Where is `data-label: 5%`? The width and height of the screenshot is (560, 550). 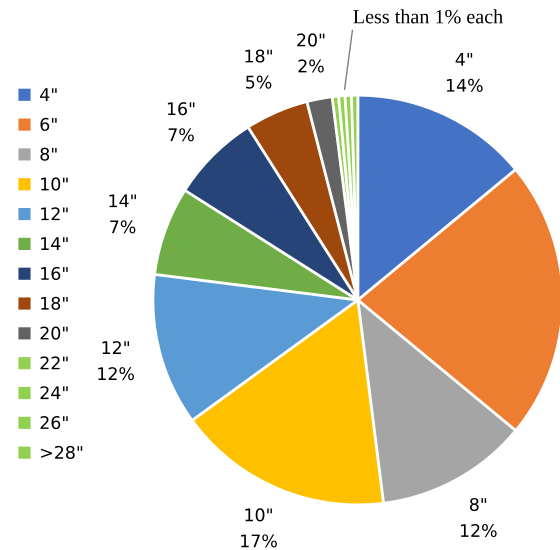
data-label: 5% is located at coordinates (259, 82).